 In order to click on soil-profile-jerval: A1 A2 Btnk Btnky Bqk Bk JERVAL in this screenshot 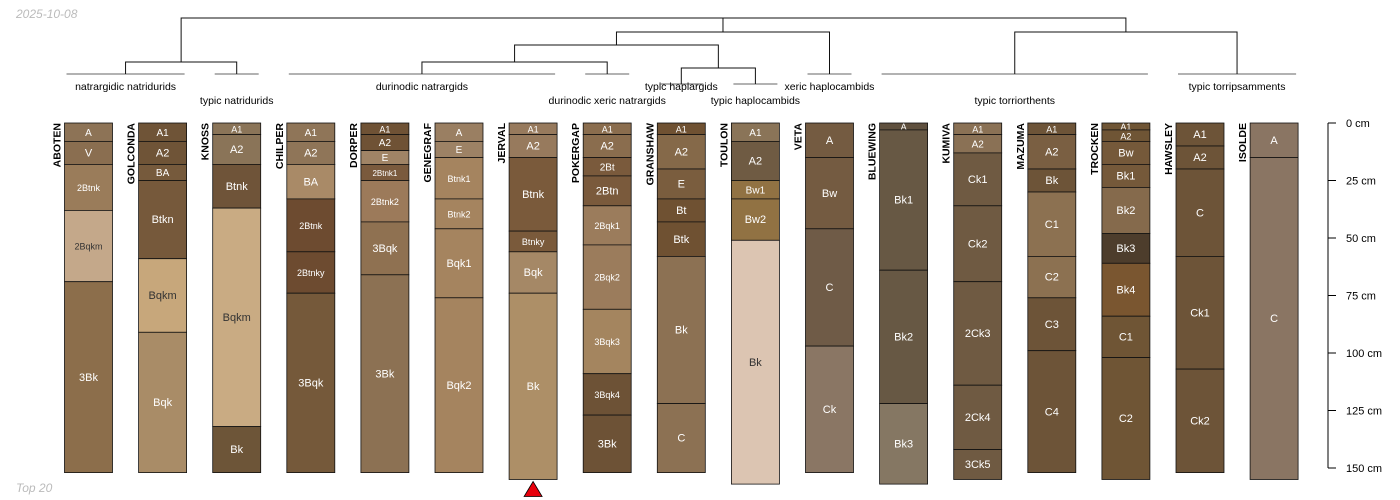, I will do `click(527, 301)`.